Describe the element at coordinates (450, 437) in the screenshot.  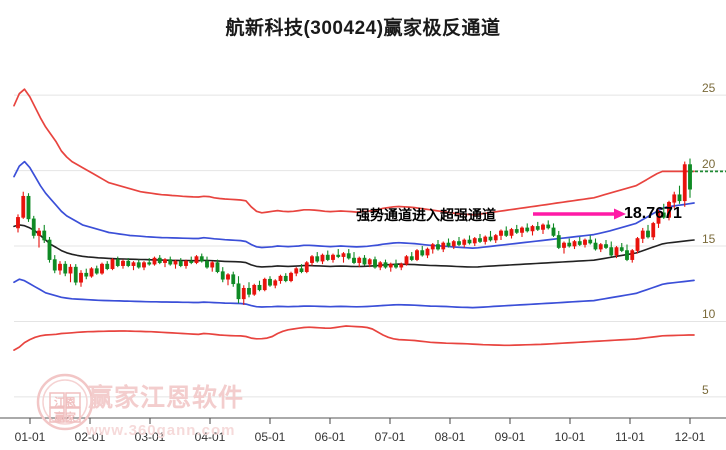
I see `x-axis-tick: 08-01` at that location.